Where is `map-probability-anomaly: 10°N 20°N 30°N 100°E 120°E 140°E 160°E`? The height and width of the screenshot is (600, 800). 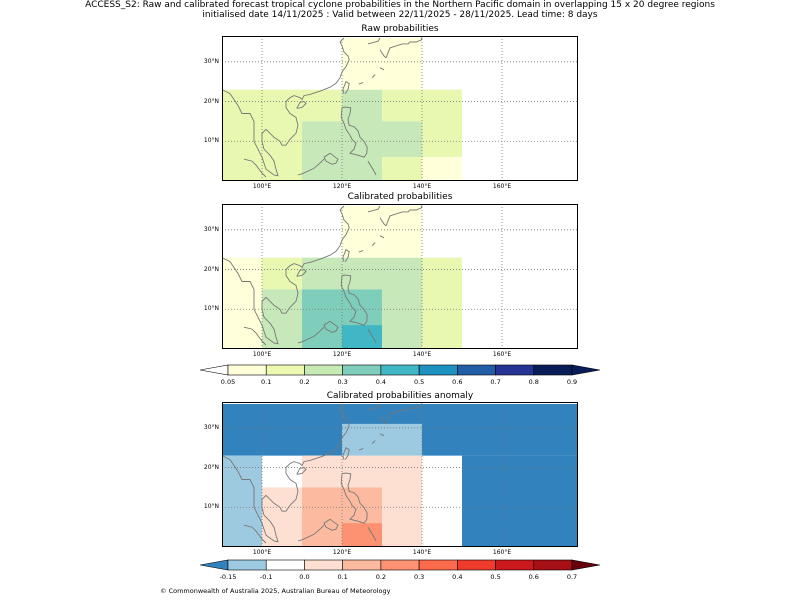
map-probability-anomaly: 10°N 20°N 30°N 100°E 120°E 140°E 160°E is located at coordinates (391, 479).